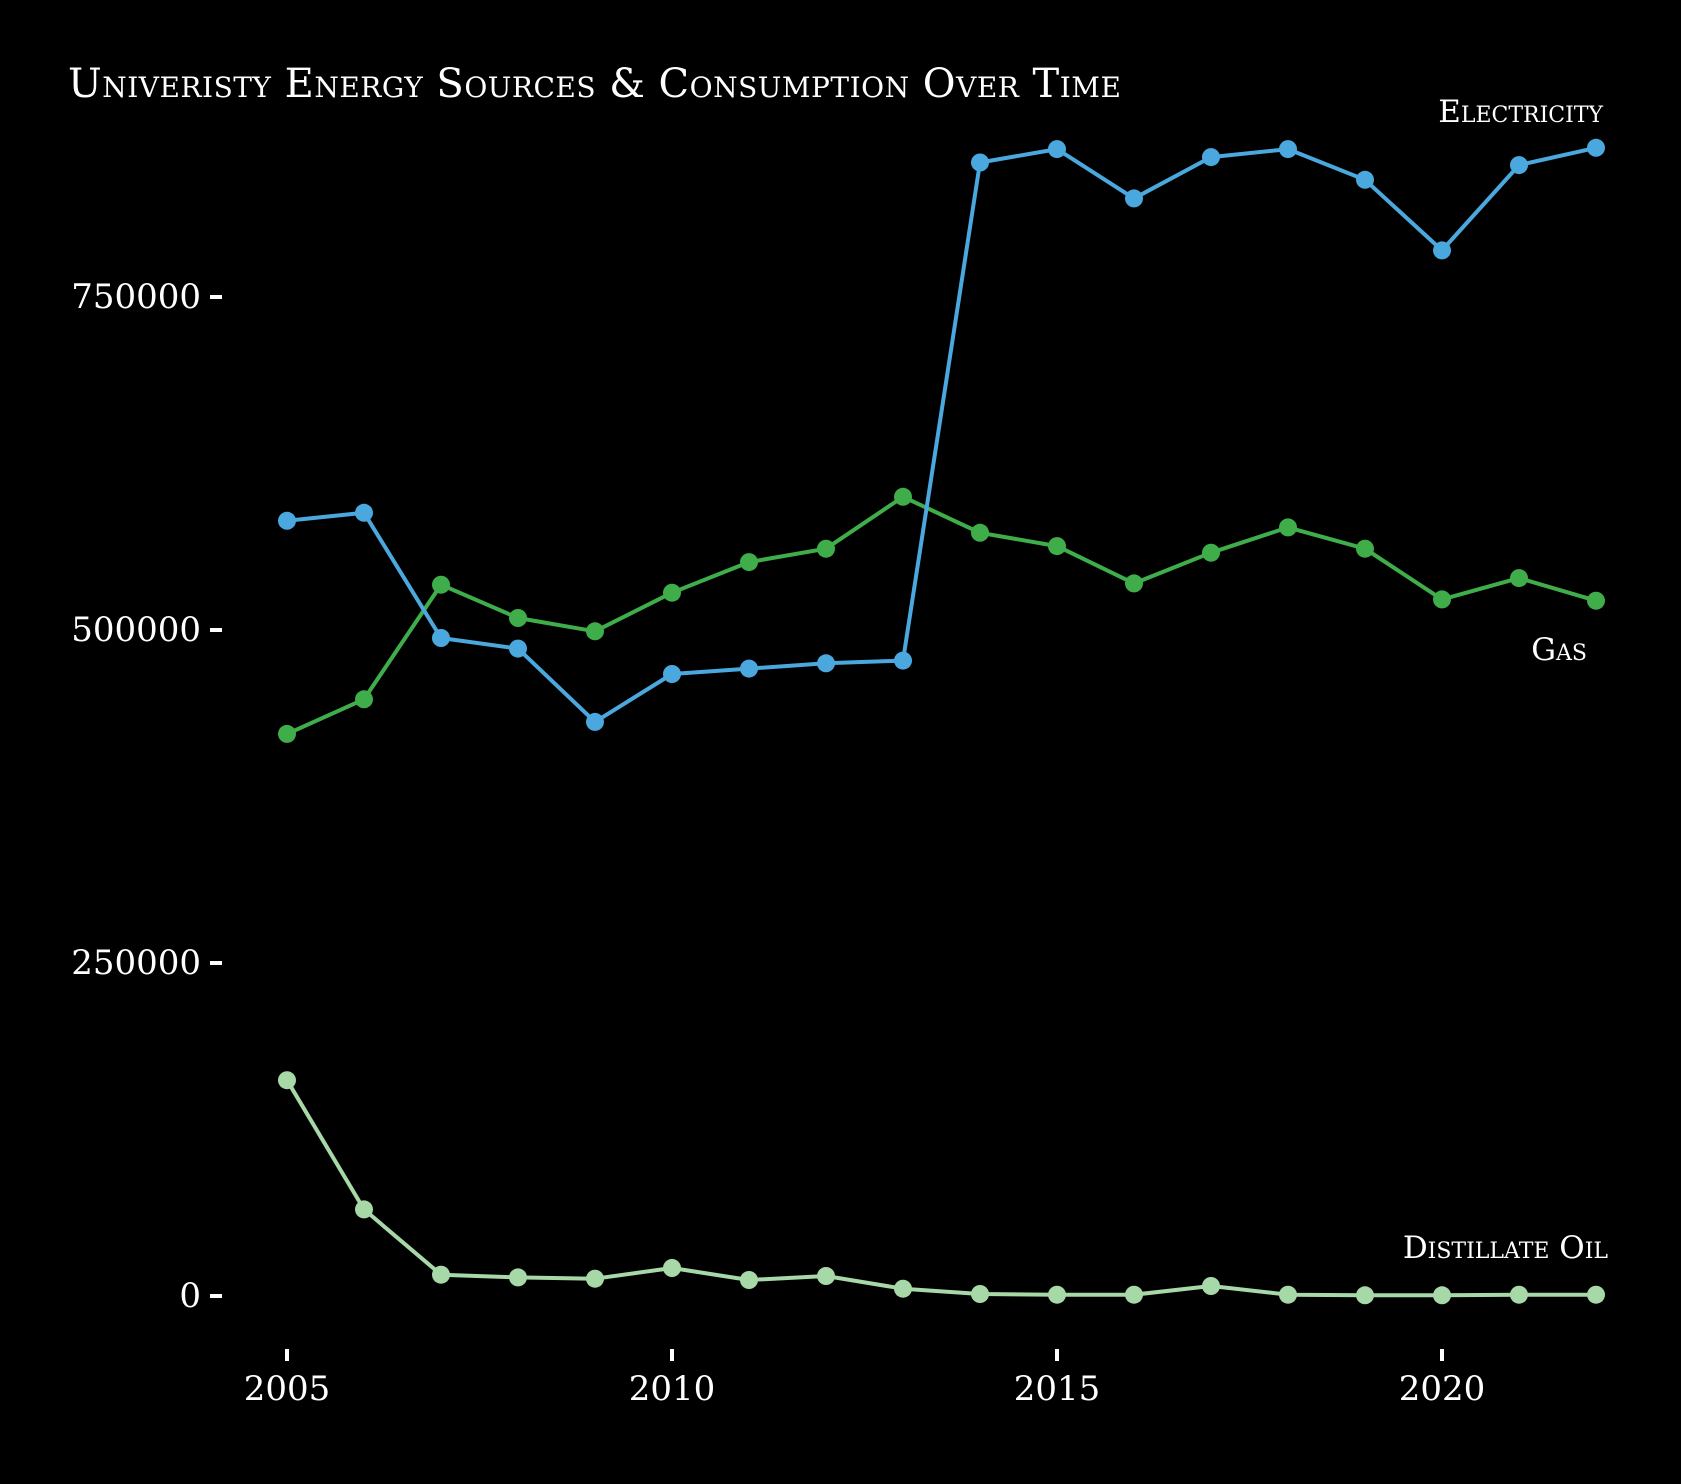 This screenshot has height=1484, width=1681. I want to click on x-axis: 2005 2010 2015 2020, so click(865, 1379).